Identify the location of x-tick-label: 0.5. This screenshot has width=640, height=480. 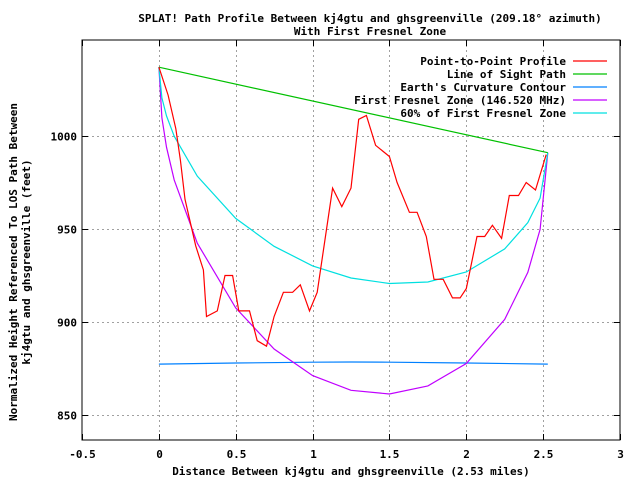
(237, 454).